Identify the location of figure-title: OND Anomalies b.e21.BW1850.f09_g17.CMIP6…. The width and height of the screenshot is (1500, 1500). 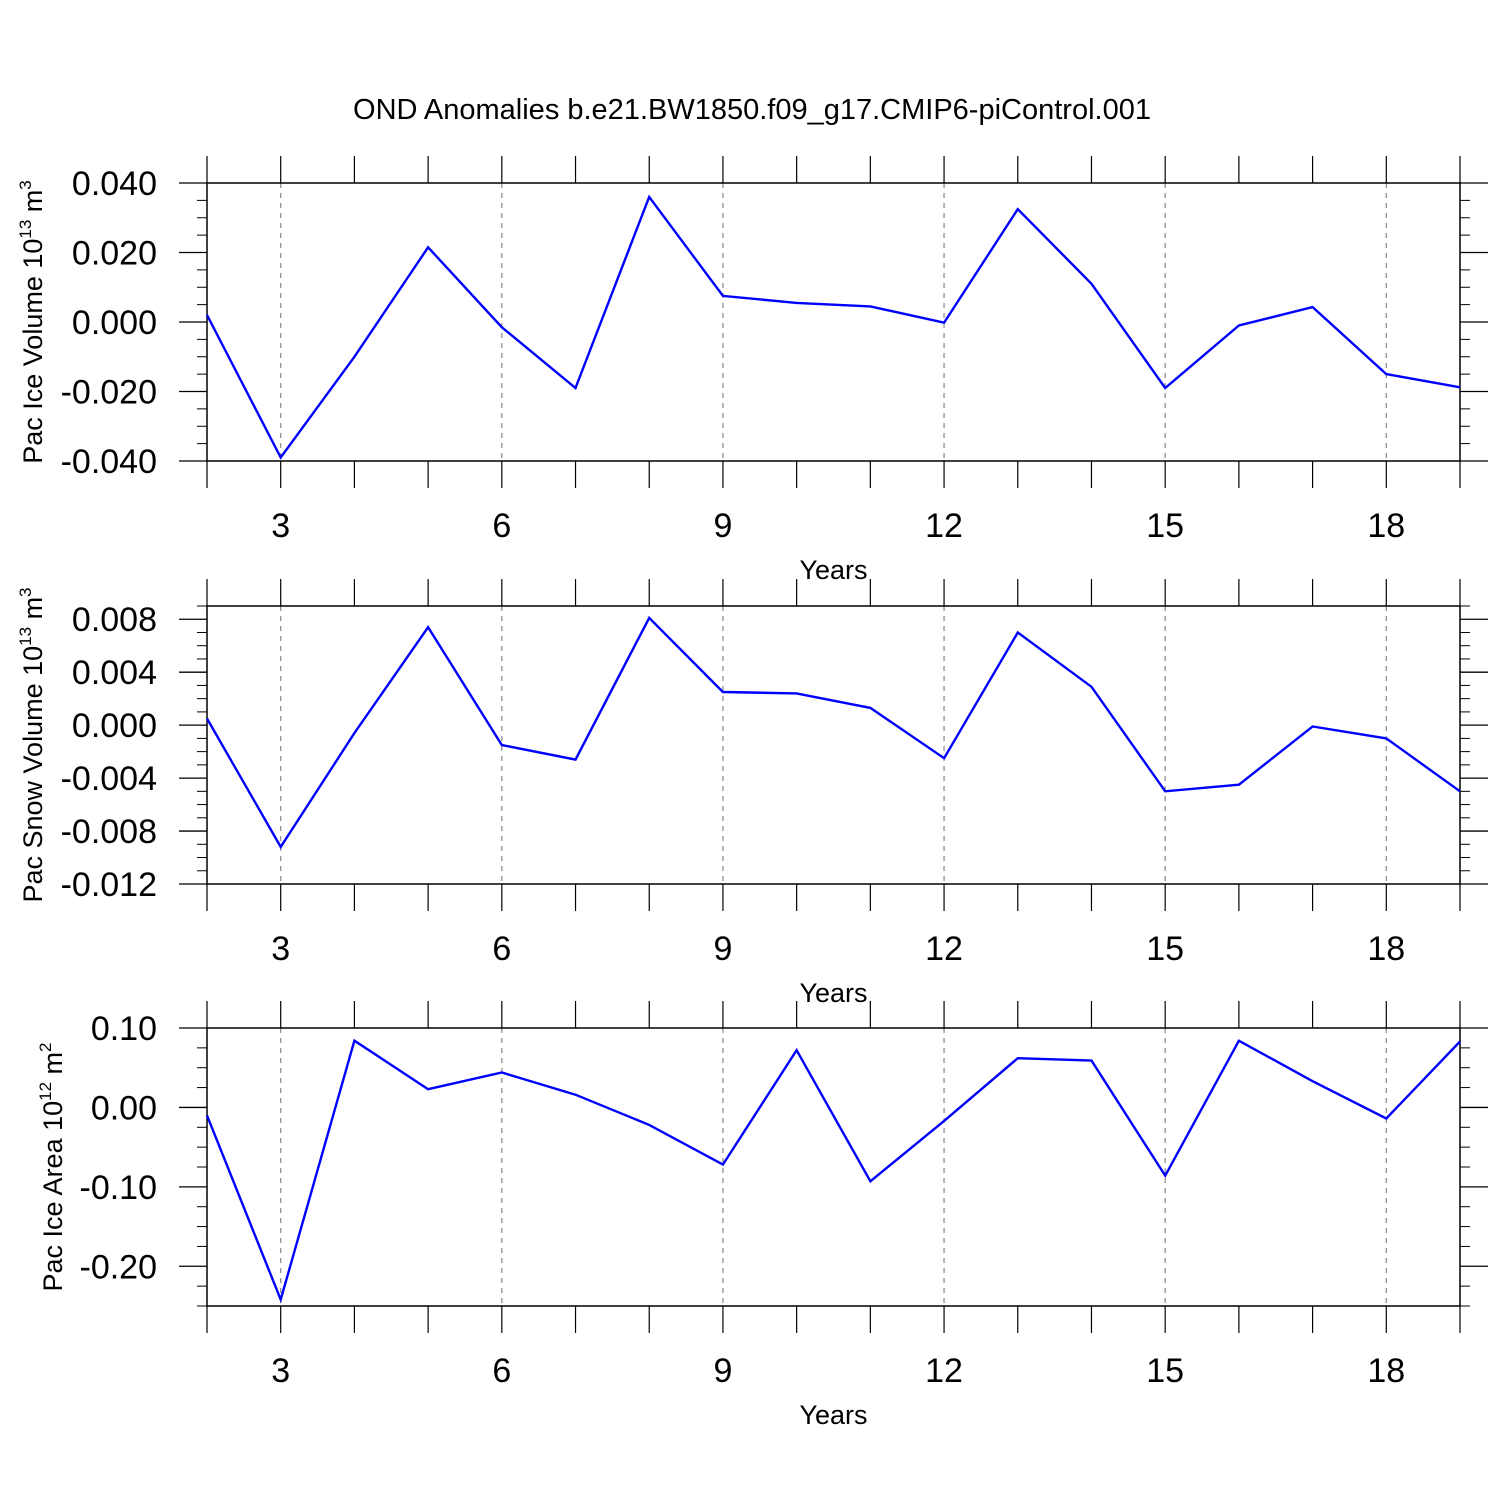
(752, 110).